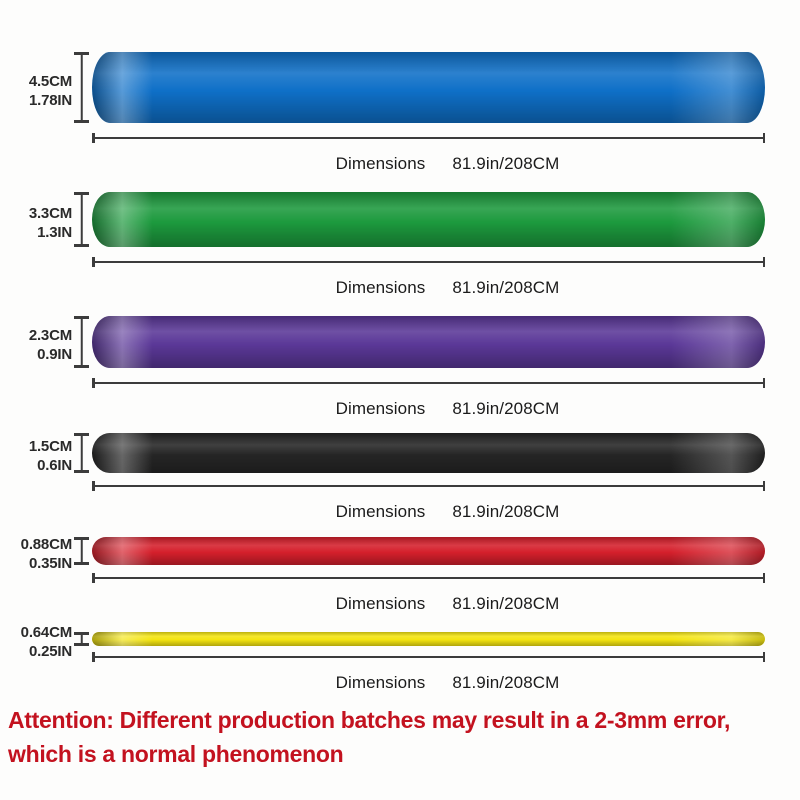 The width and height of the screenshot is (800, 800). Describe the element at coordinates (50, 446) in the screenshot. I see `thickness-cm: 1.5CM` at that location.